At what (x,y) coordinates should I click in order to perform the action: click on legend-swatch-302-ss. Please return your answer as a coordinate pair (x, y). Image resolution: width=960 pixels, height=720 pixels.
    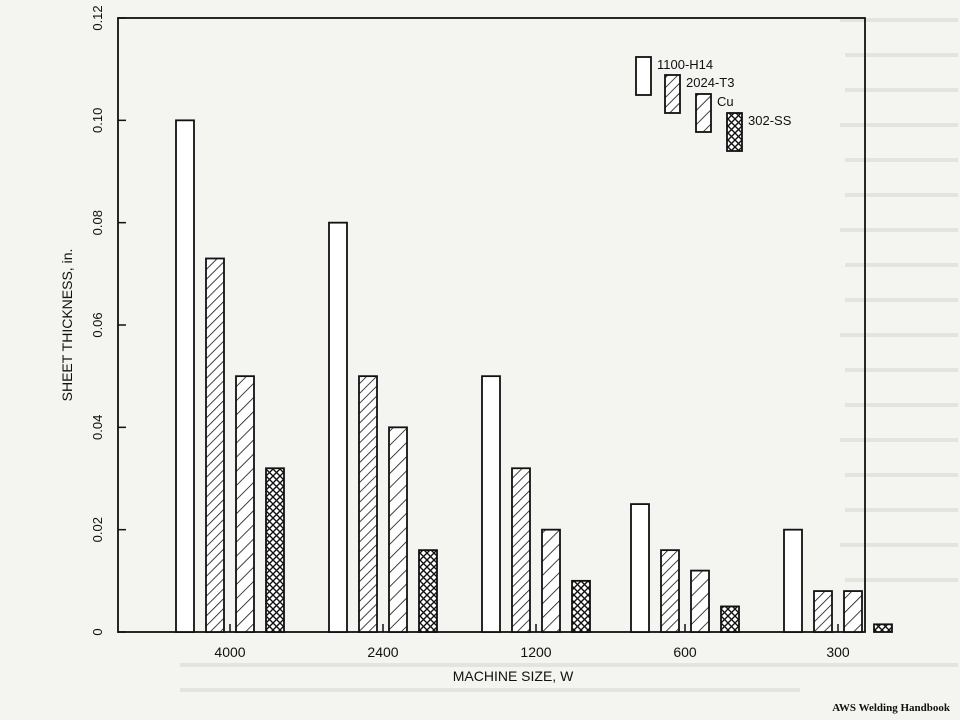
    Looking at the image, I should click on (734, 132).